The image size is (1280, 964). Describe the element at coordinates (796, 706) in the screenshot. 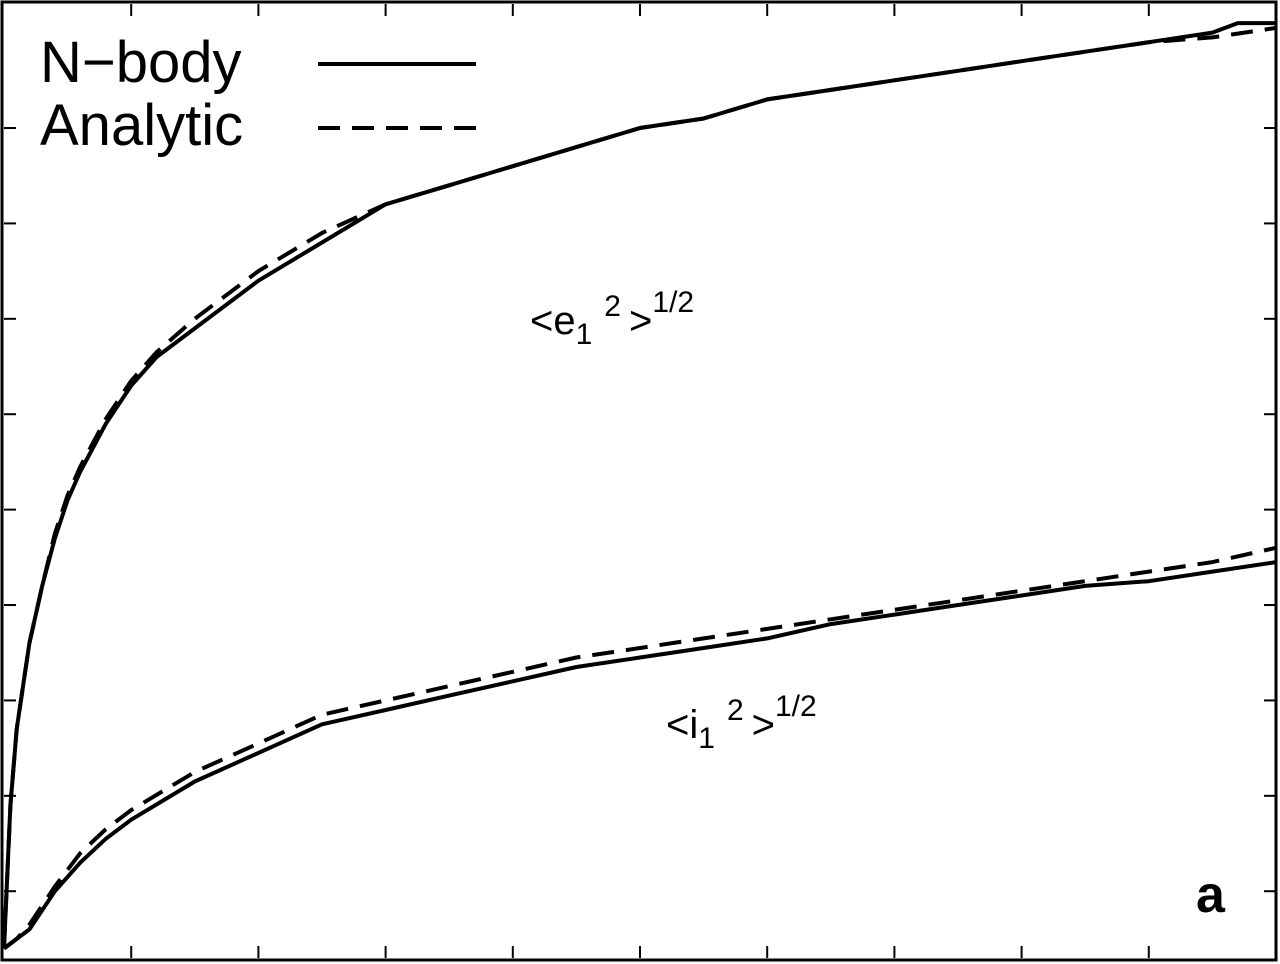

I see `i-label-sup2: 1/2` at that location.